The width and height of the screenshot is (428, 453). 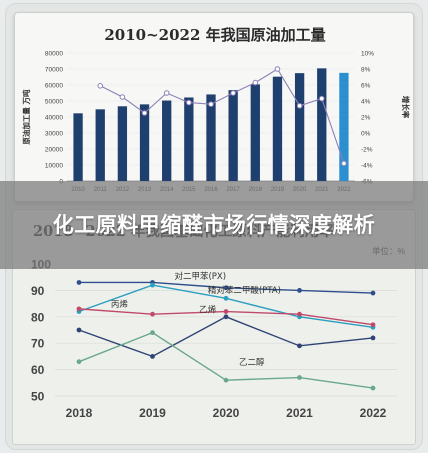 I want to click on y-tick-label: 60000, so click(x=54, y=86).